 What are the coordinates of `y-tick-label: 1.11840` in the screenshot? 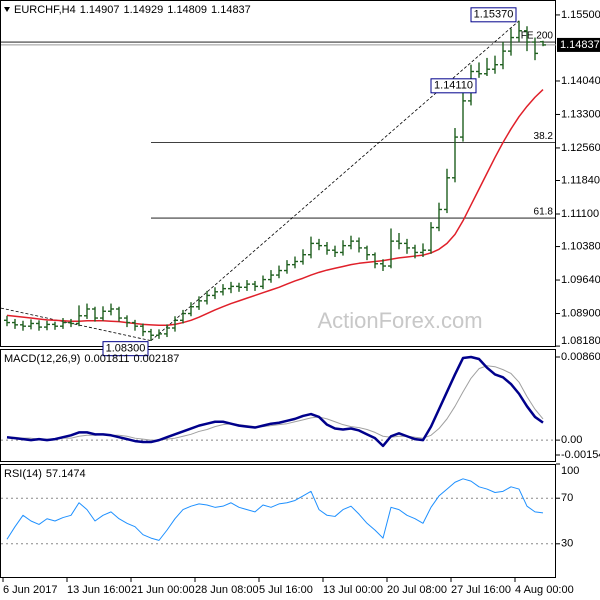 It's located at (580, 180).